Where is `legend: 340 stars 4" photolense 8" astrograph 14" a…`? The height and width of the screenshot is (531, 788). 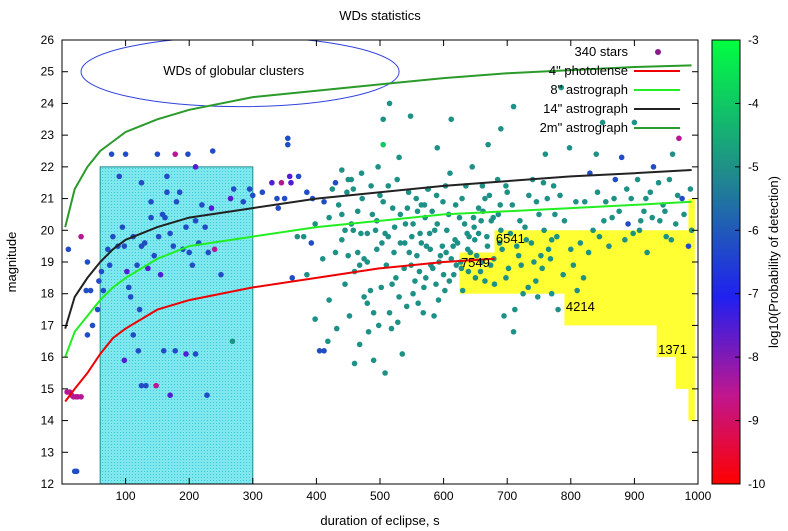 legend: 340 stars 4" photolense 8" astrograph 14" a… is located at coordinates (610, 89).